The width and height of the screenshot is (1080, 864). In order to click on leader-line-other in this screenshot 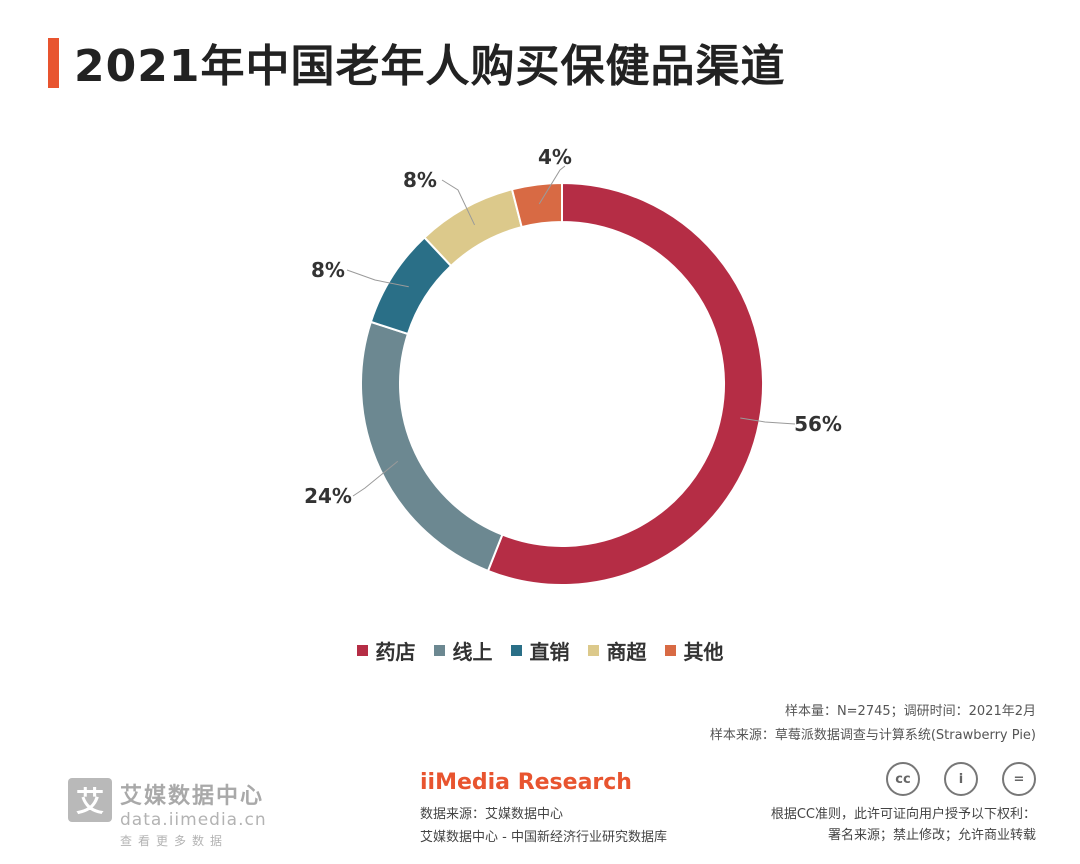, I will do `click(552, 185)`.